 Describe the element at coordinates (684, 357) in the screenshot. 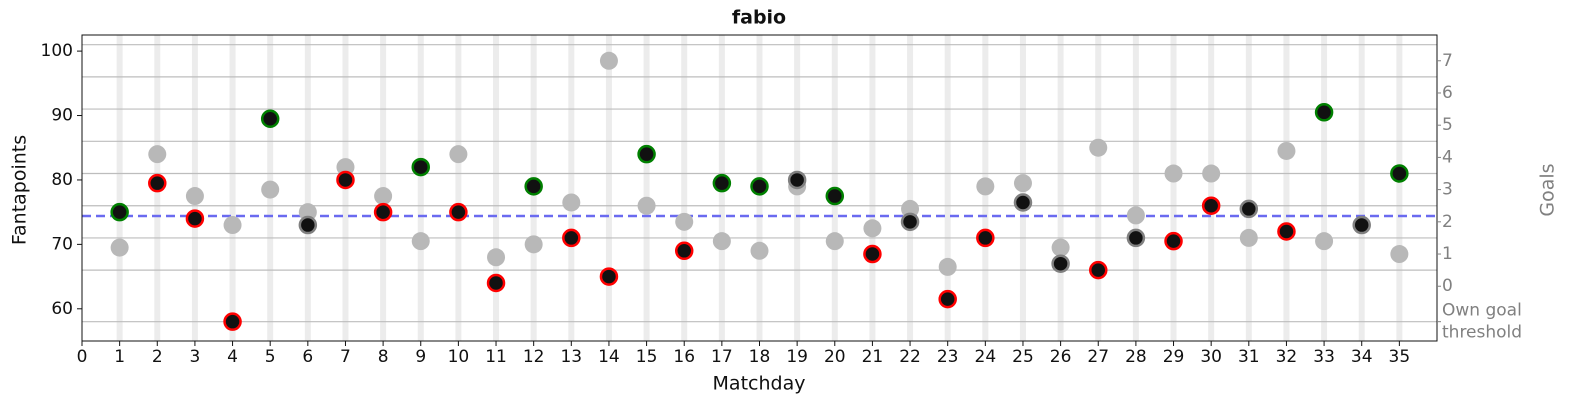

I see `x-tick-label: 16` at that location.